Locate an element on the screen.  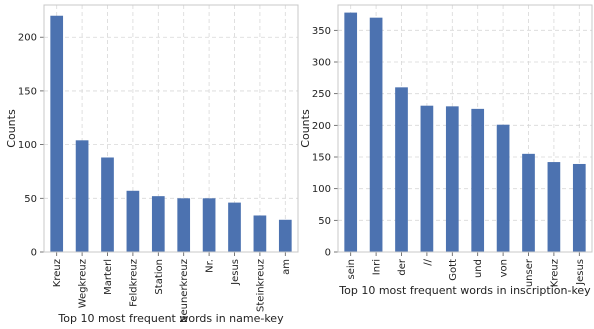
x-axis-label: Top 10 most frequent words in name-key is located at coordinates (170, 318).